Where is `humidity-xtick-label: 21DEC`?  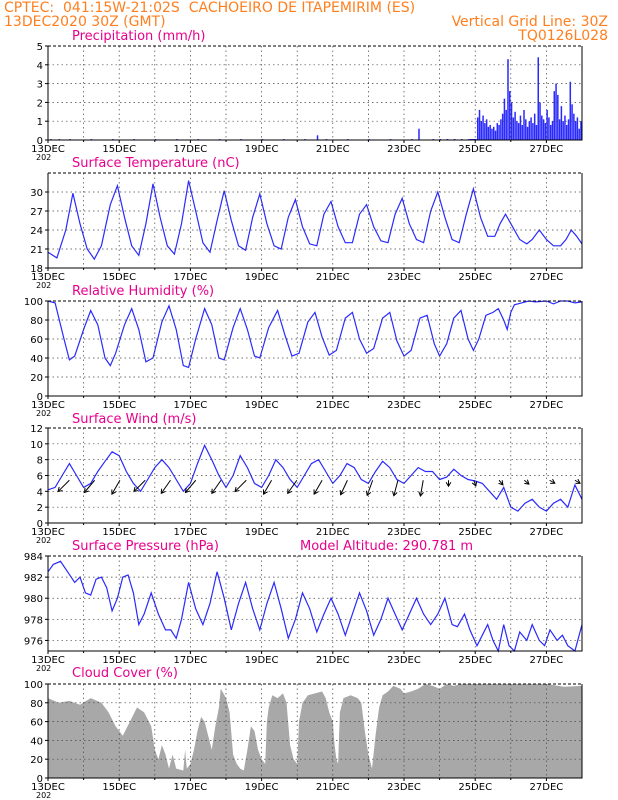 humidity-xtick-label: 21DEC is located at coordinates (333, 405).